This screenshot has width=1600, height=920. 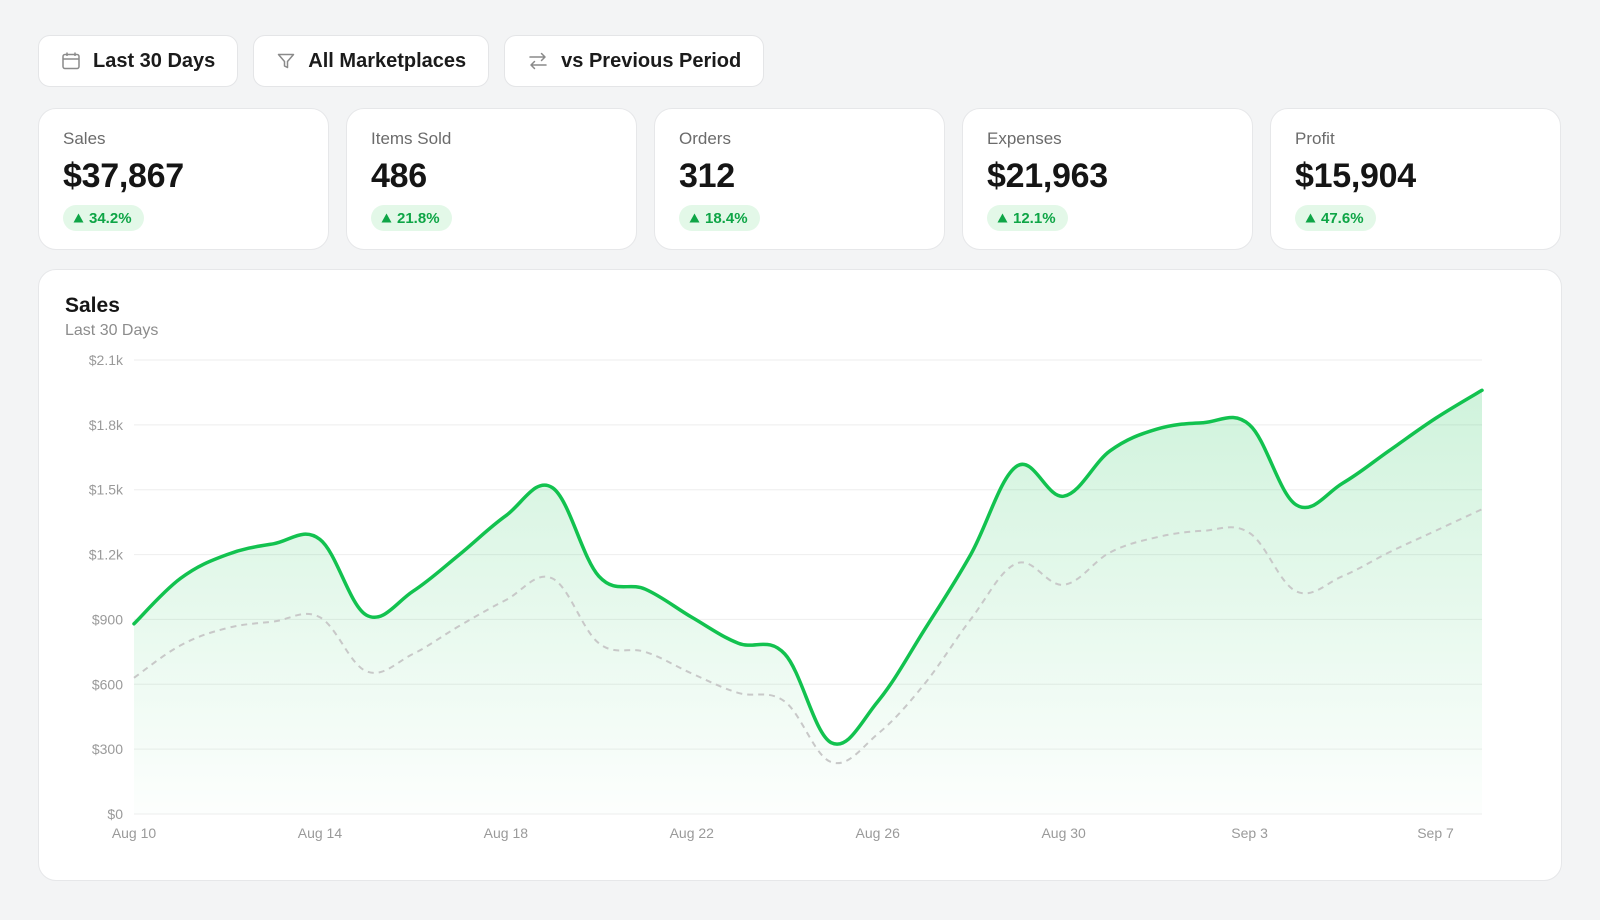 I want to click on y-tick-label: $0, so click(x=115, y=814).